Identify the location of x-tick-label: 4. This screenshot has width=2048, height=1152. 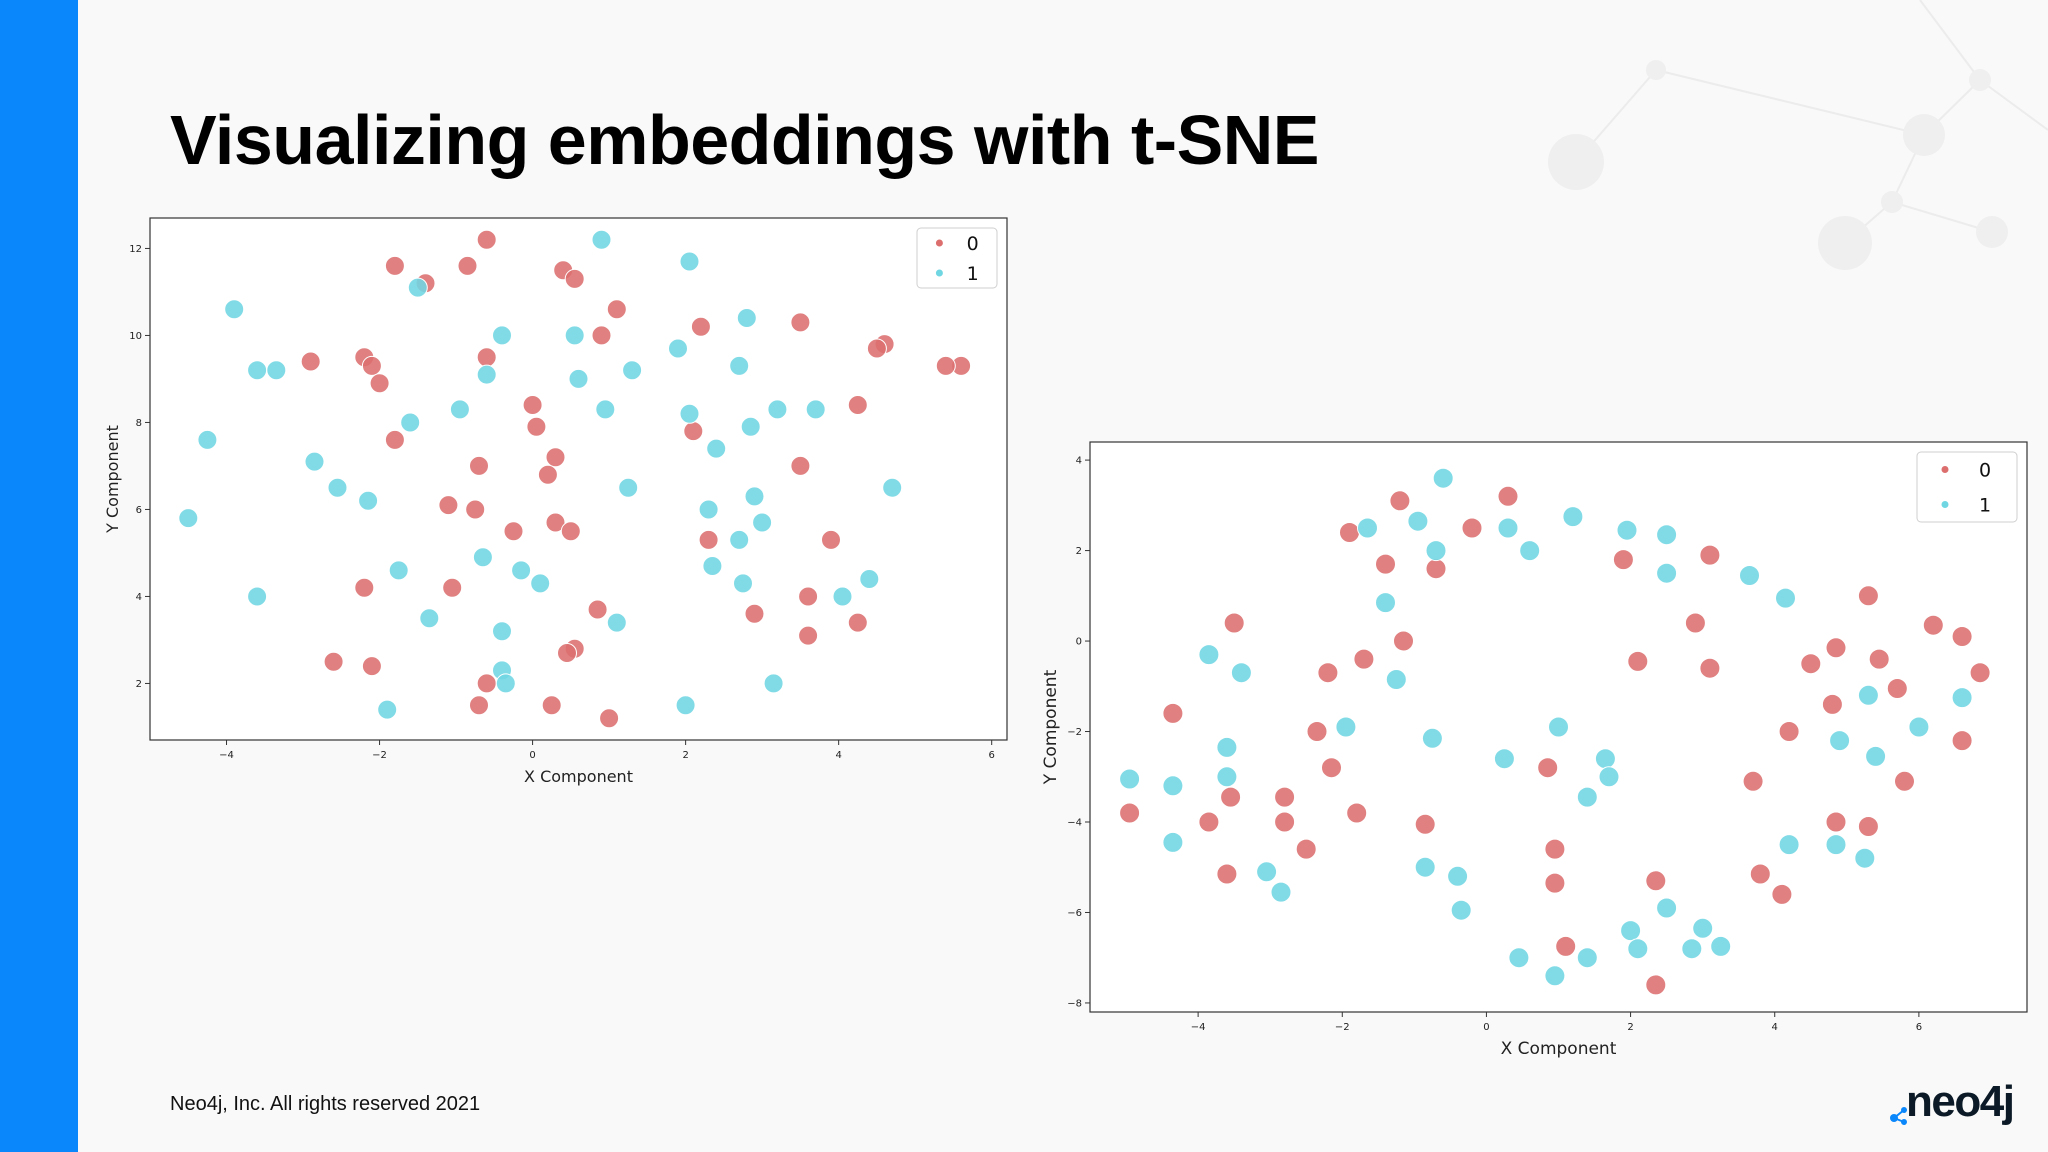
(838, 755).